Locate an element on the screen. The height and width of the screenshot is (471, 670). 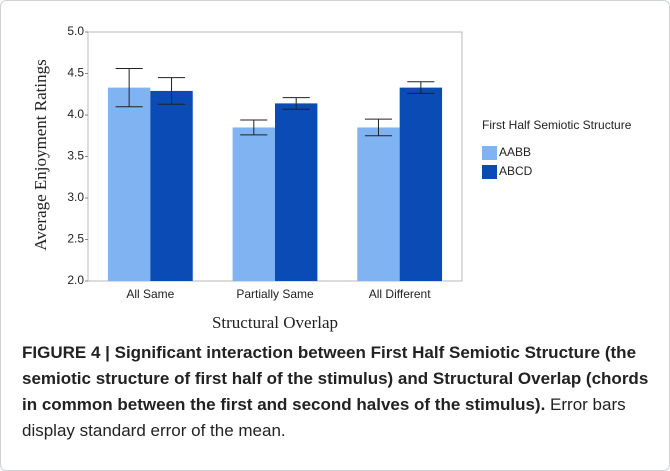
legend-label: AABB is located at coordinates (515, 152).